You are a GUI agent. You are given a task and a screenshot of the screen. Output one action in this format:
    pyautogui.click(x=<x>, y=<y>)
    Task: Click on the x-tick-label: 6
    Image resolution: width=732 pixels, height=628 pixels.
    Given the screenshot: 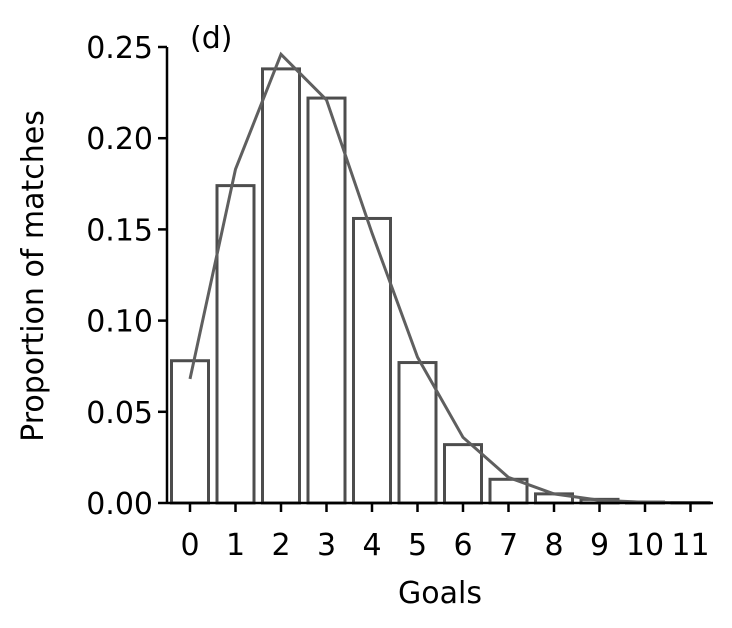 What is the action you would take?
    pyautogui.click(x=462, y=545)
    